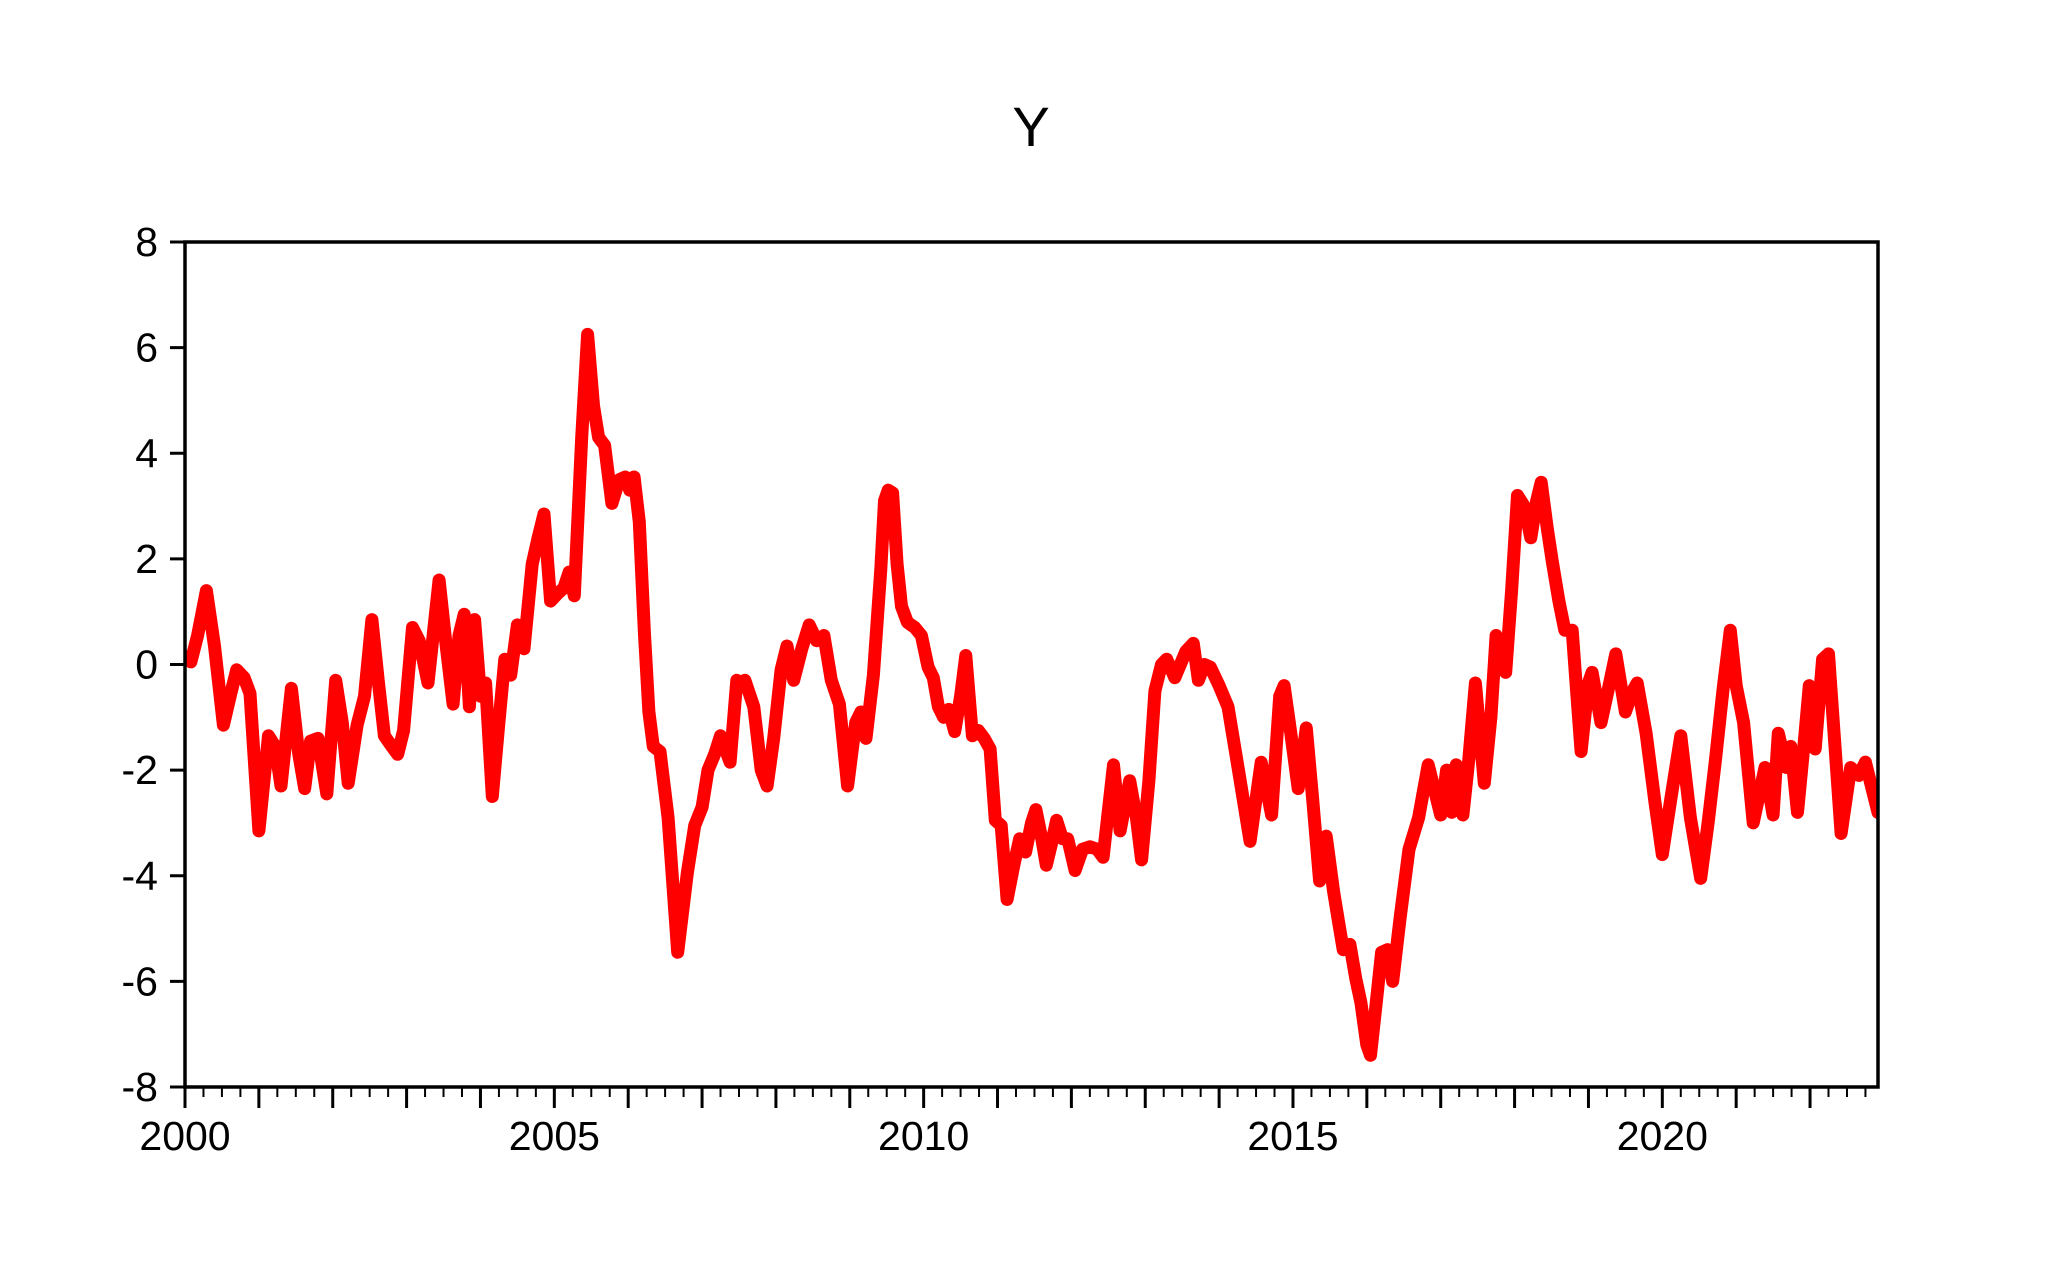 This screenshot has width=2047, height=1278. Describe the element at coordinates (1662, 1136) in the screenshot. I see `x-axis-tick-label: 2020` at that location.